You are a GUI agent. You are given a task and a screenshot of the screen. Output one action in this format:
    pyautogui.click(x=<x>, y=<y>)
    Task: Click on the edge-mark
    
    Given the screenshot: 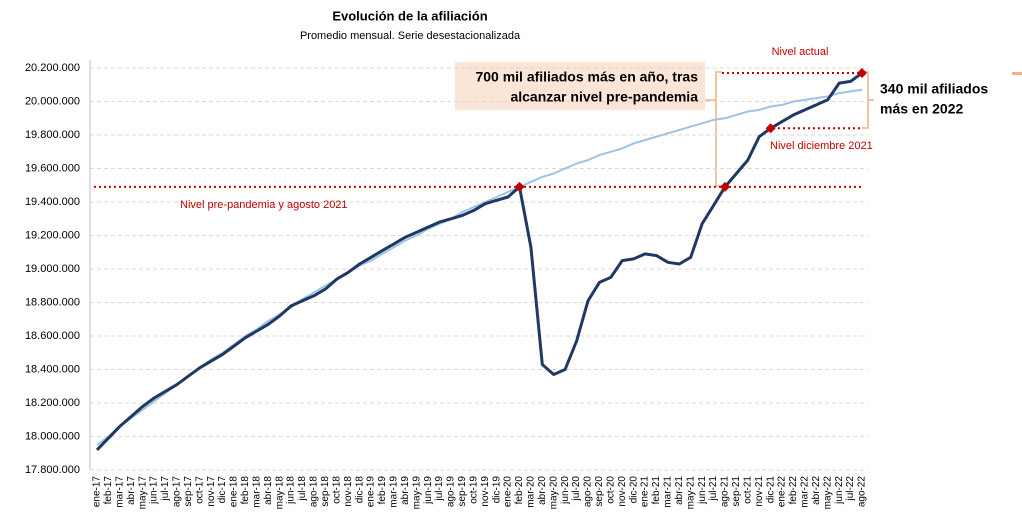 What is the action you would take?
    pyautogui.click(x=1017, y=73)
    